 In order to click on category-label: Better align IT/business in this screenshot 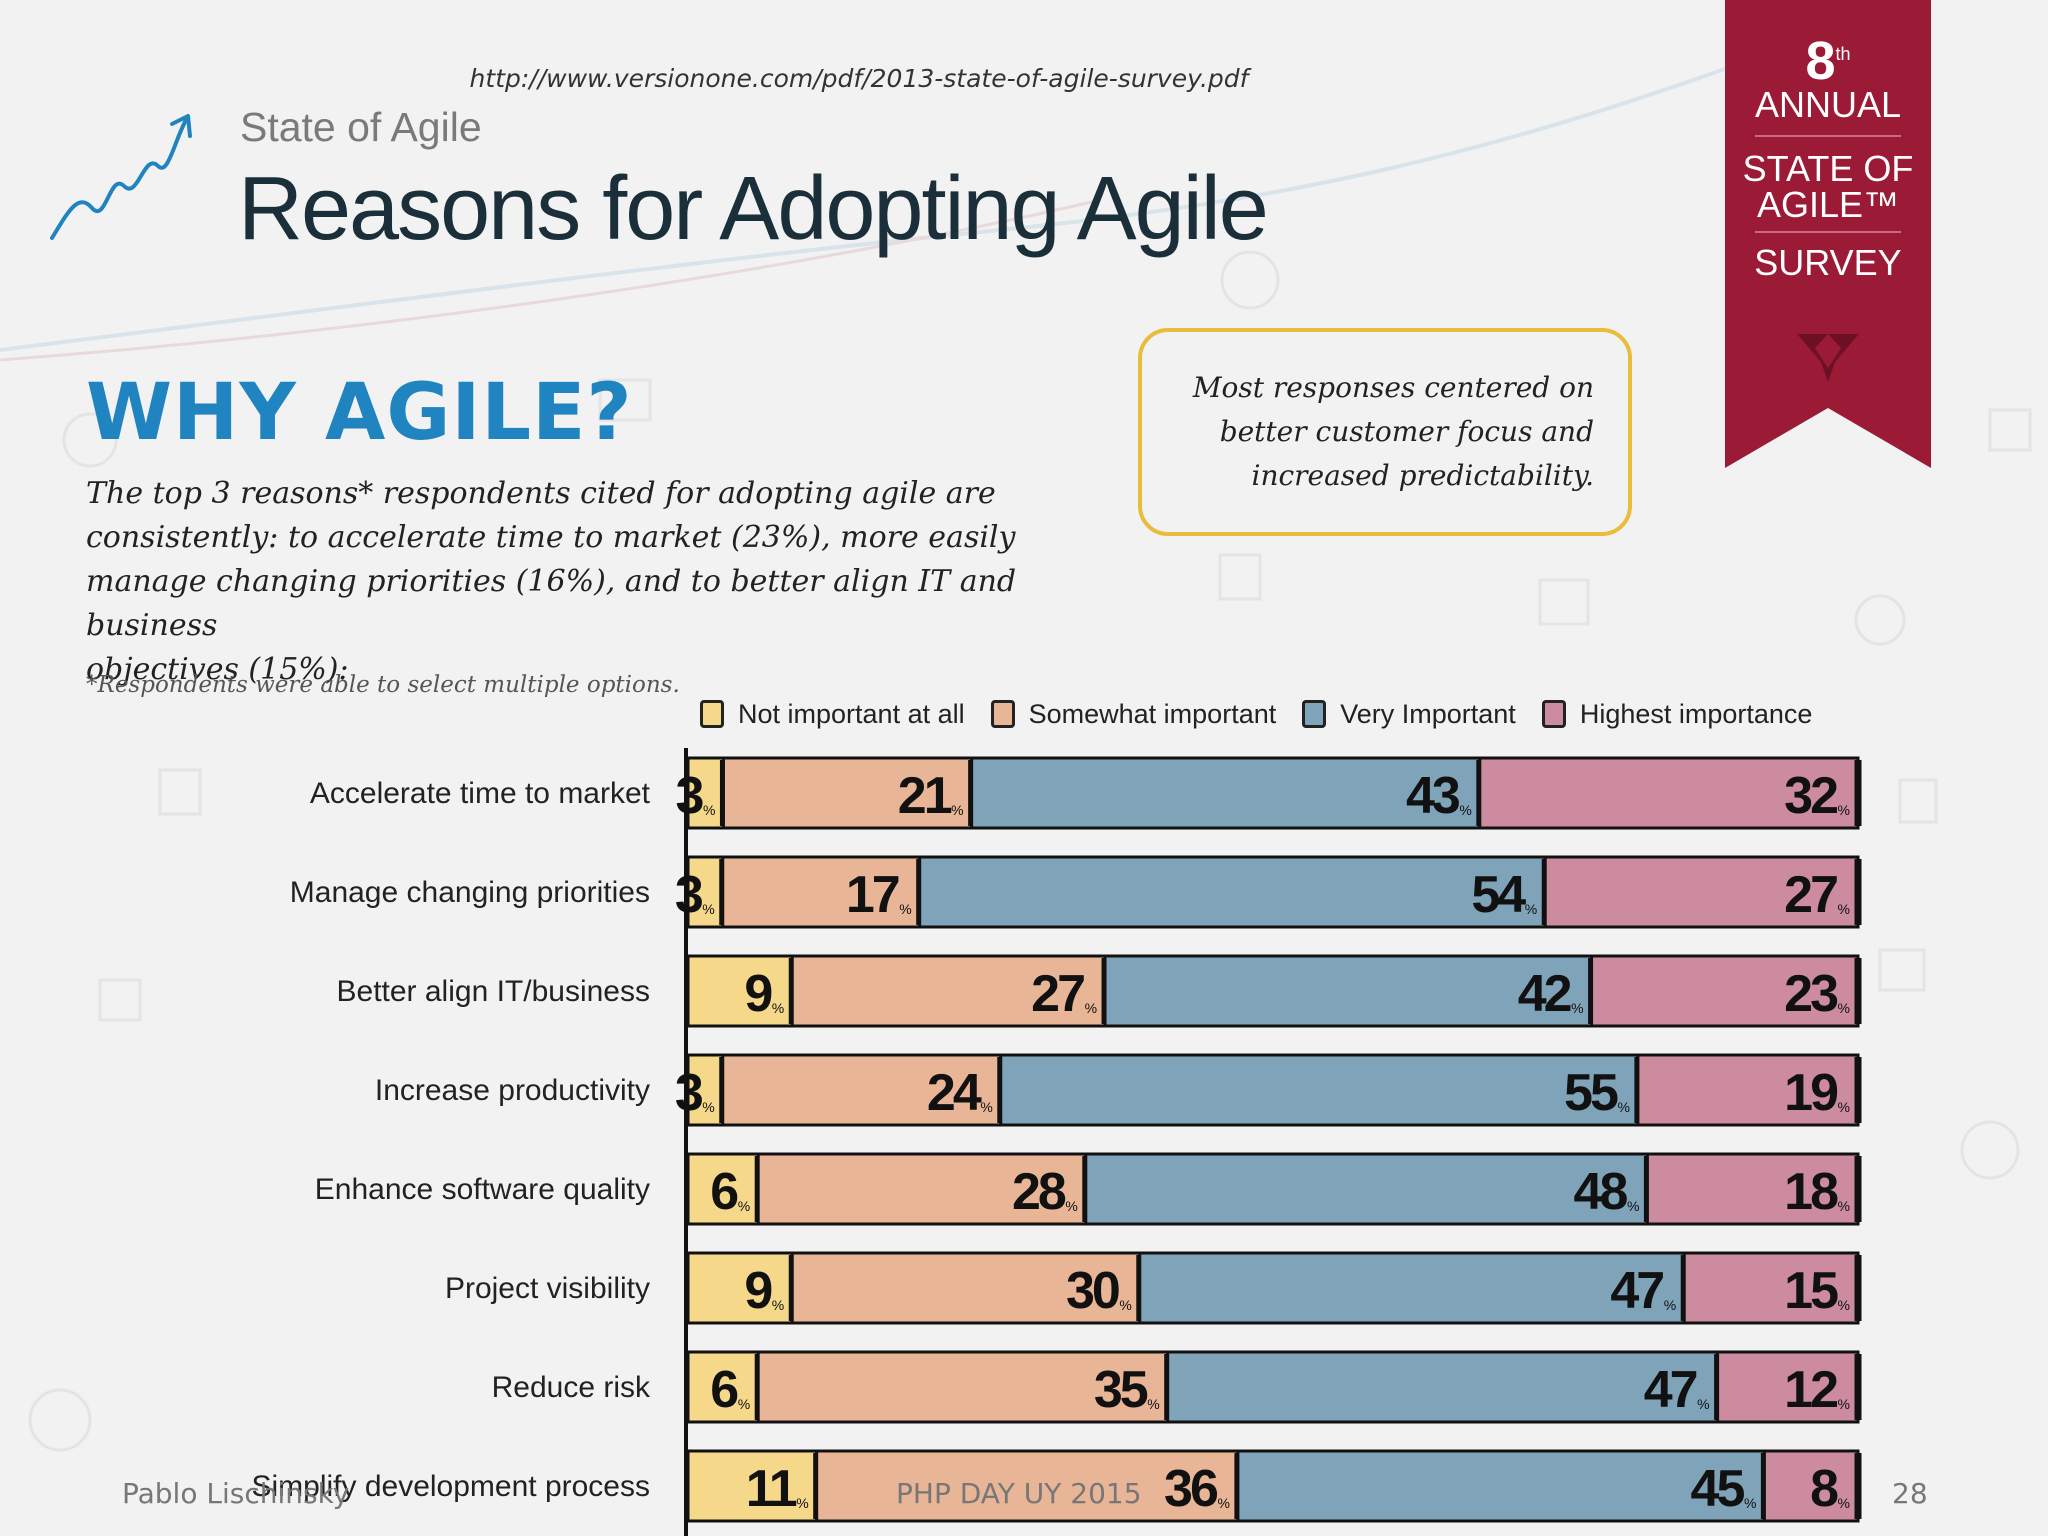, I will do `click(494, 991)`.